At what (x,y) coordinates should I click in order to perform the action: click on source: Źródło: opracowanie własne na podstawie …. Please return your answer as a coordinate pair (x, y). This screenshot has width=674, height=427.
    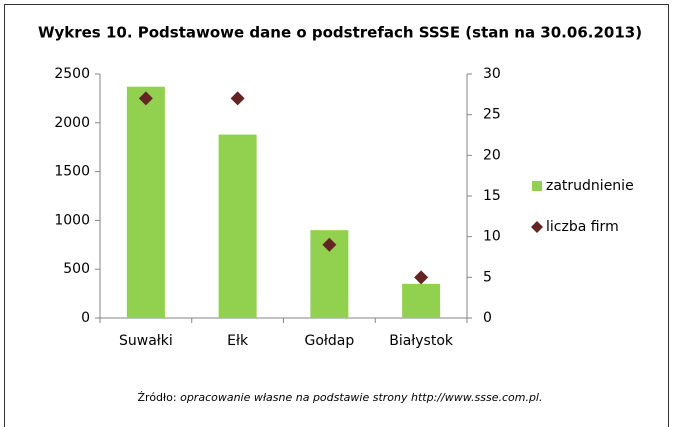
    Looking at the image, I should click on (340, 397).